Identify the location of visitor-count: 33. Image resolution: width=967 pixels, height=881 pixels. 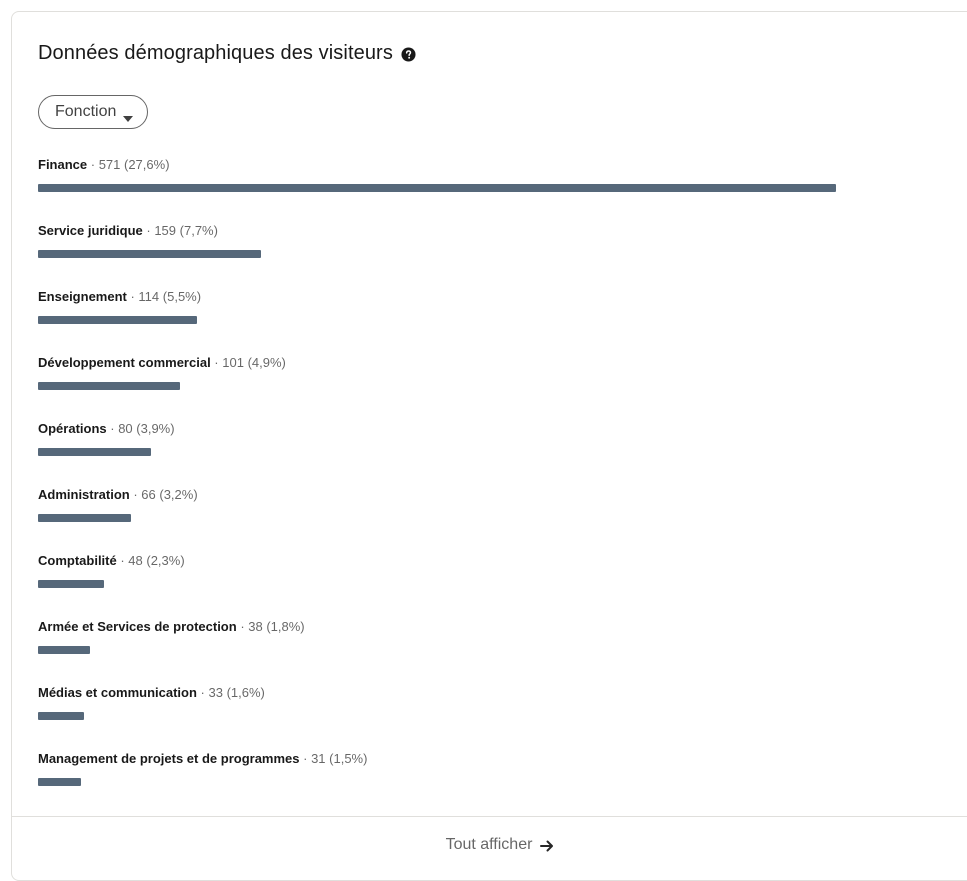
(215, 692).